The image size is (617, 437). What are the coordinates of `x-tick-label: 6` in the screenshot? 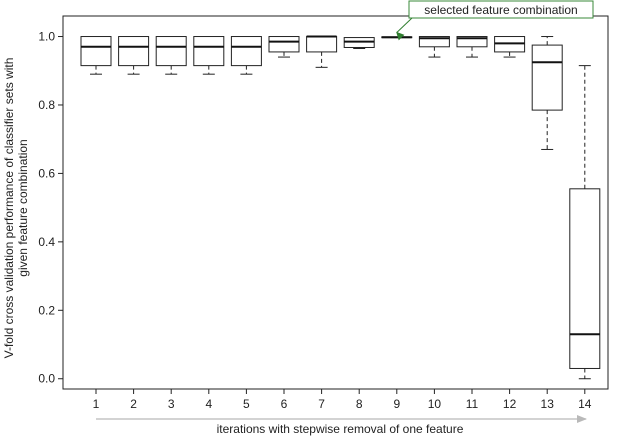 It's located at (284, 404).